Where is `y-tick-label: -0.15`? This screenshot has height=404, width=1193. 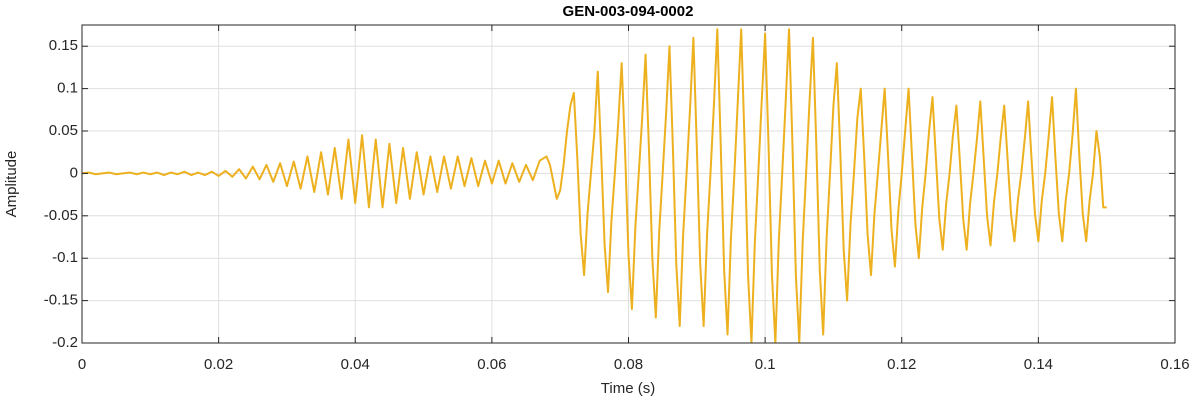
y-tick-label: -0.15 is located at coordinates (61, 300).